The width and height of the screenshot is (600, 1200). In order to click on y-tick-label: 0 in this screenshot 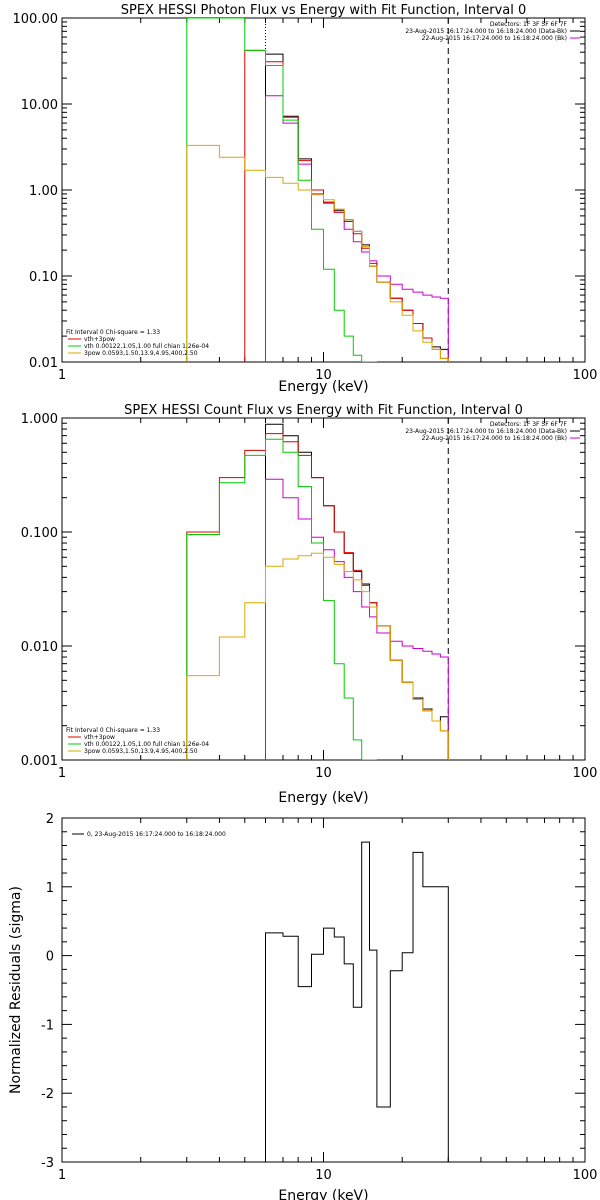, I will do `click(50, 957)`.